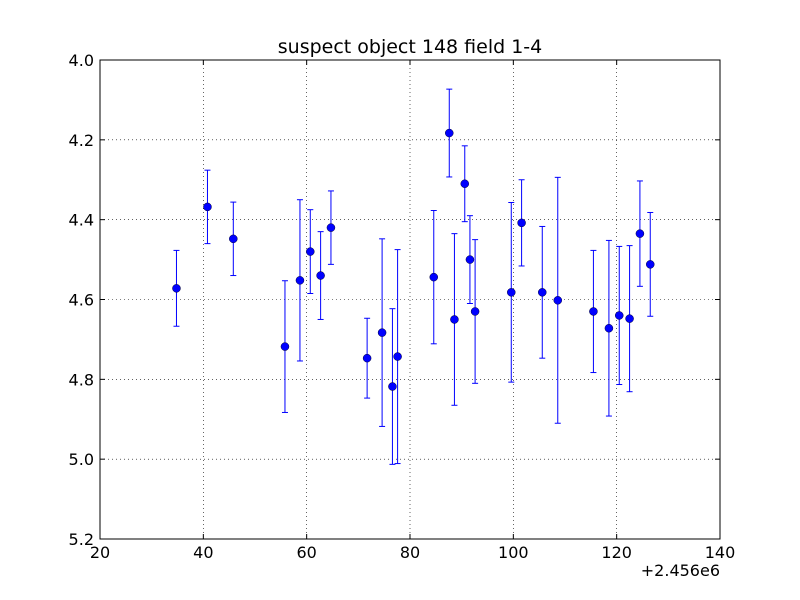 The height and width of the screenshot is (600, 800). What do you see at coordinates (410, 552) in the screenshot?
I see `x-tick-label: 80` at bounding box center [410, 552].